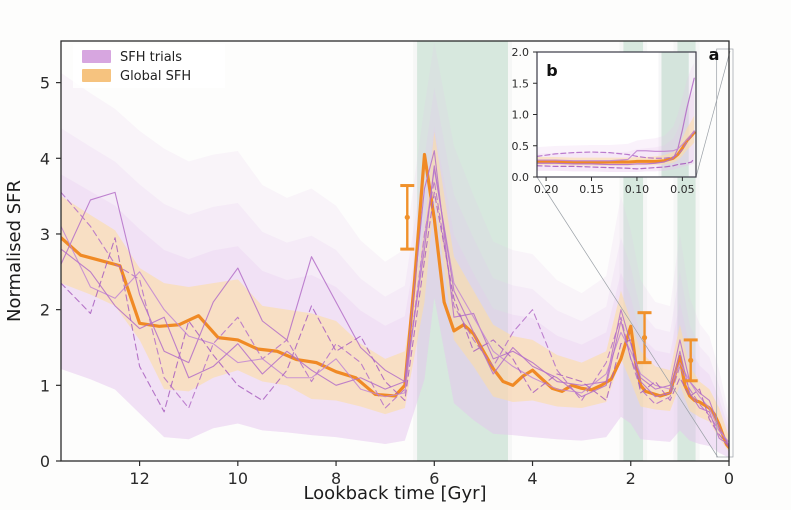 The width and height of the screenshot is (791, 510). What do you see at coordinates (139, 478) in the screenshot?
I see `x-tick-label: 12` at bounding box center [139, 478].